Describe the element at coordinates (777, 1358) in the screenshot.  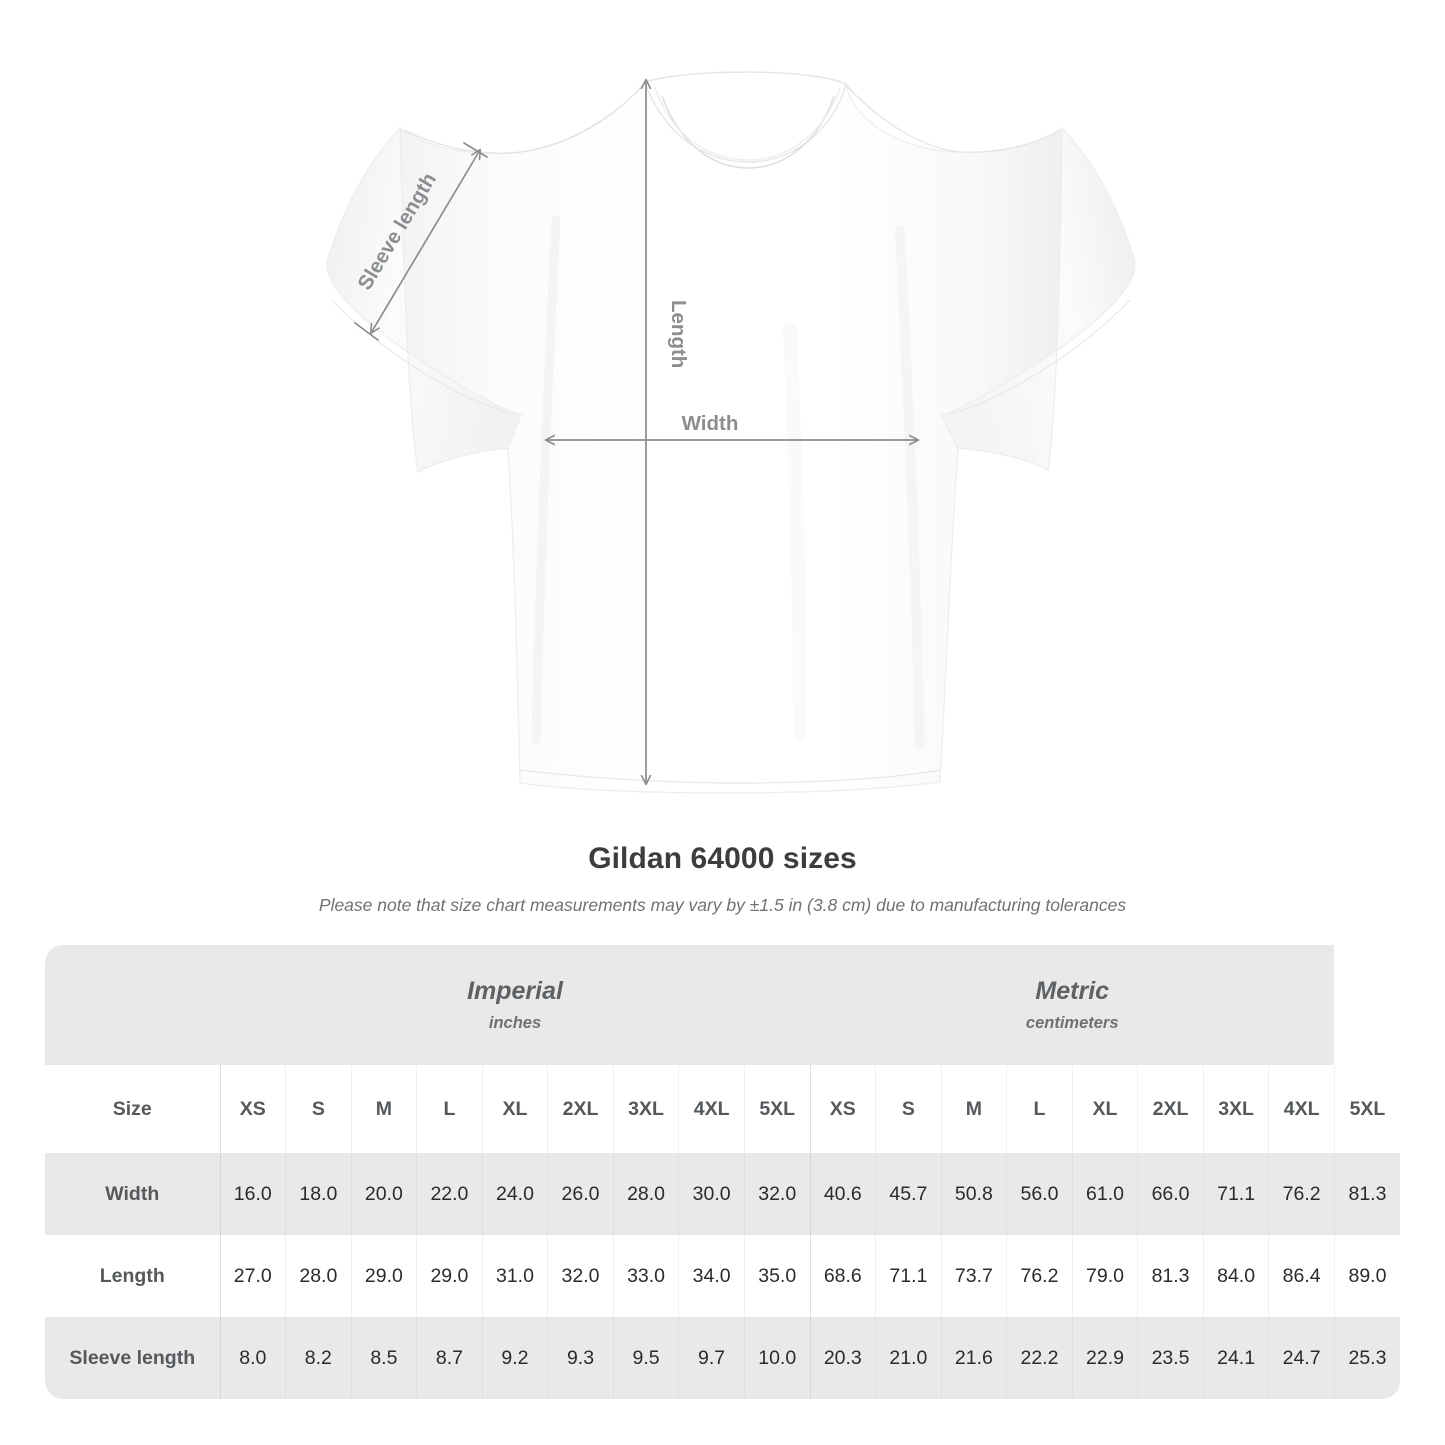
I see `sleeve-imperial-5xl: 10.0` at that location.